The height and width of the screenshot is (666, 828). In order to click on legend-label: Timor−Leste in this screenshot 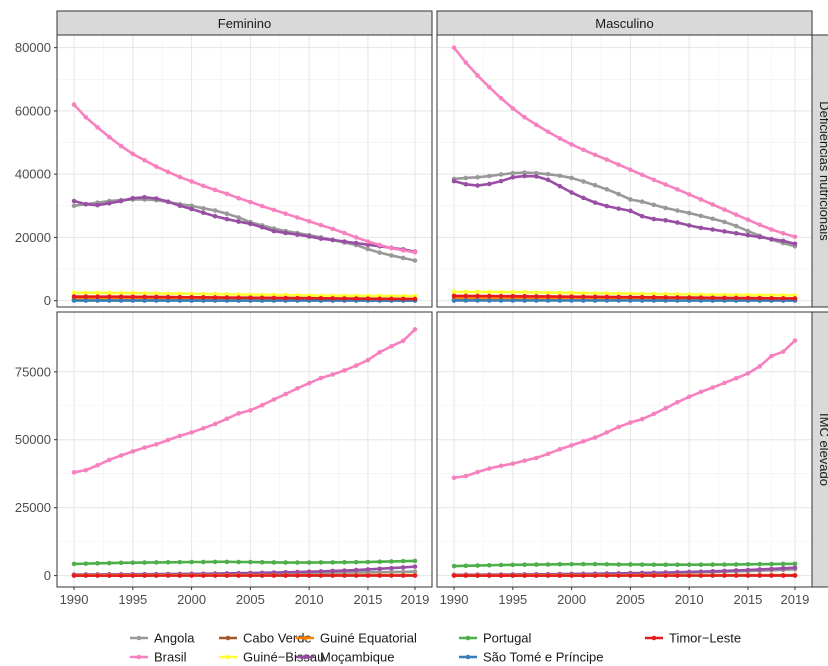, I will do `click(705, 638)`.